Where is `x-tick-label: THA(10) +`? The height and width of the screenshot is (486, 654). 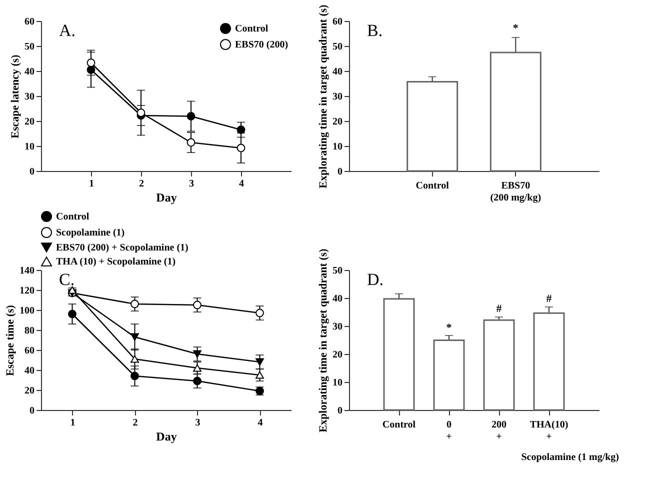 x-tick-label: THA(10) + is located at coordinates (549, 431).